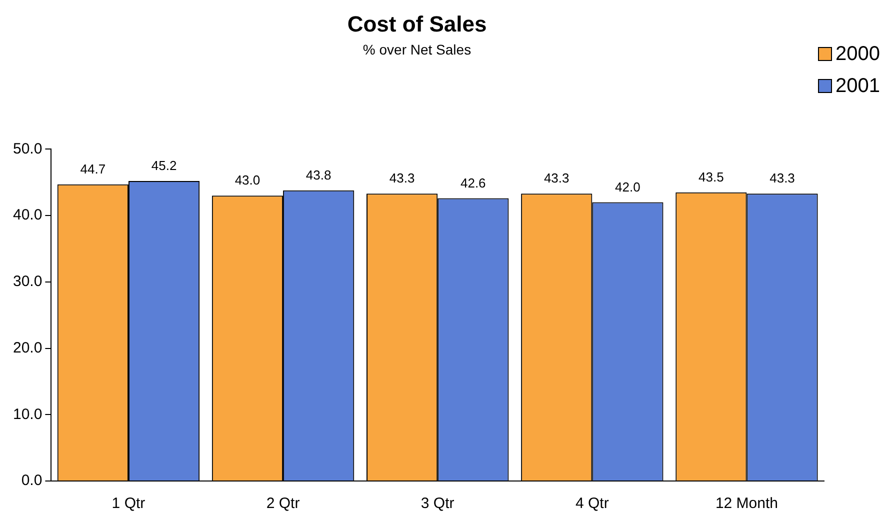  What do you see at coordinates (31, 481) in the screenshot?
I see `y-tick-label: 0.0` at bounding box center [31, 481].